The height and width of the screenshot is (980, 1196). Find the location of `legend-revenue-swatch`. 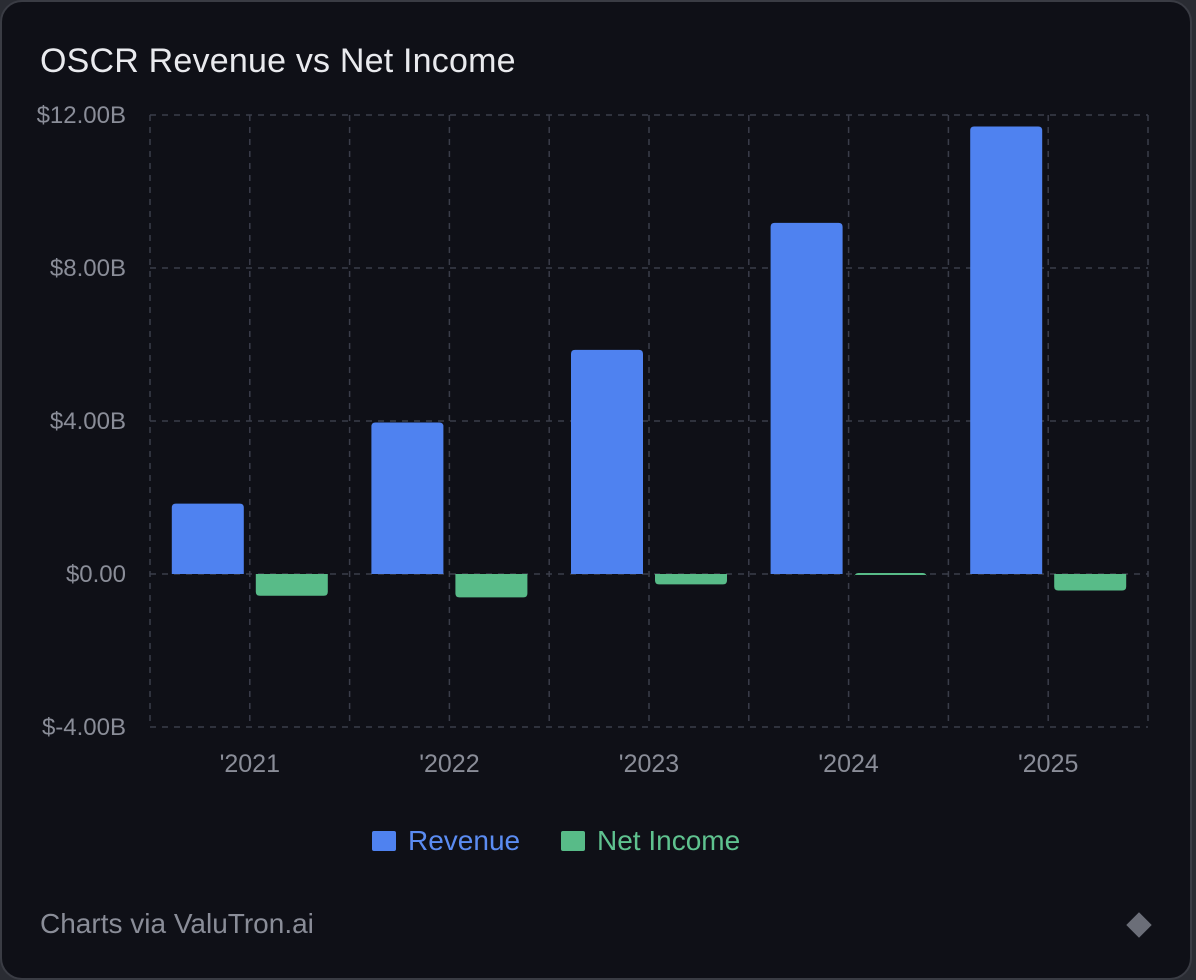

legend-revenue-swatch is located at coordinates (384, 841).